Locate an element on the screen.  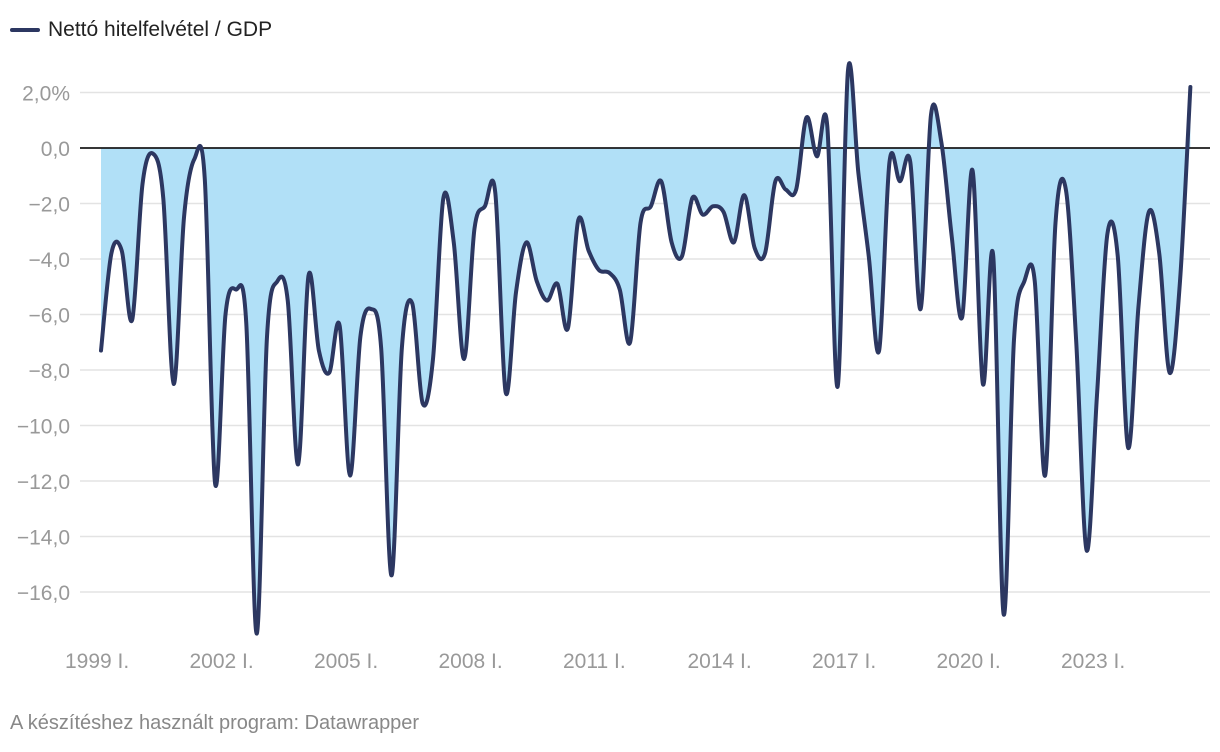
x-tick-label: 2011 I. is located at coordinates (594, 661).